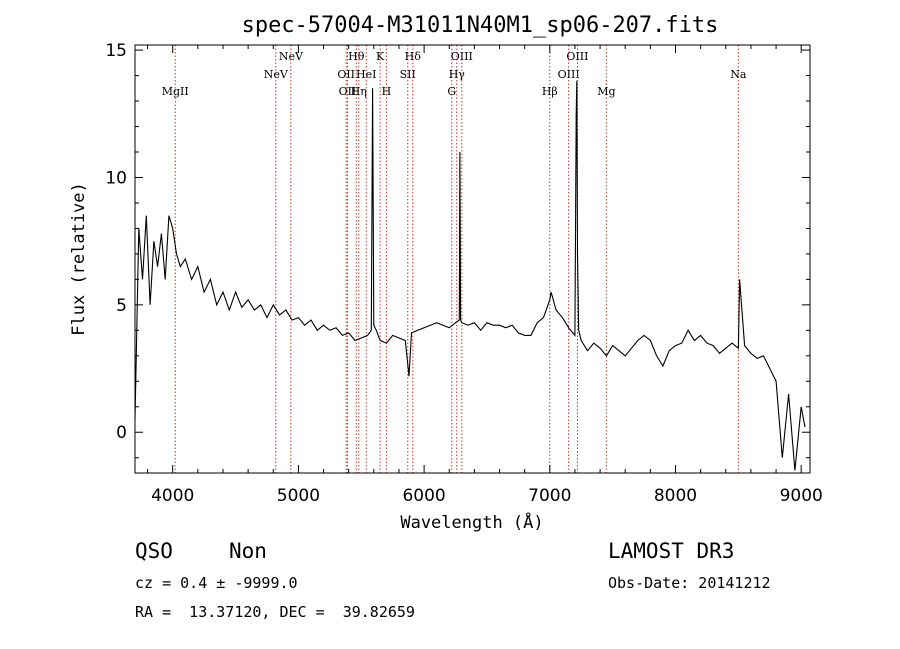 The width and height of the screenshot is (900, 649). I want to click on x-tick-label: 7000, so click(549, 496).